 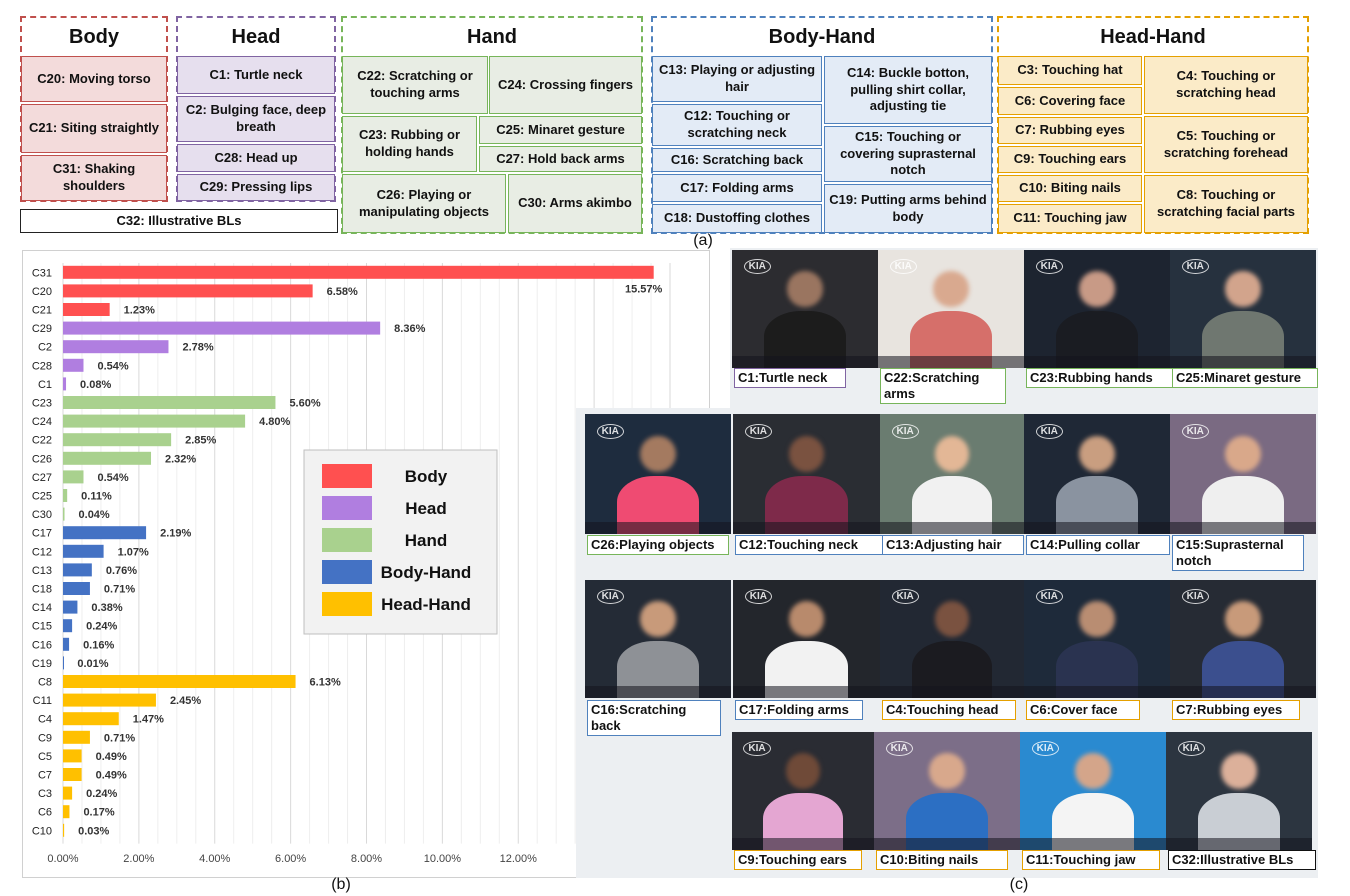 I want to click on category-cell: C16: Scratching back, so click(x=737, y=160).